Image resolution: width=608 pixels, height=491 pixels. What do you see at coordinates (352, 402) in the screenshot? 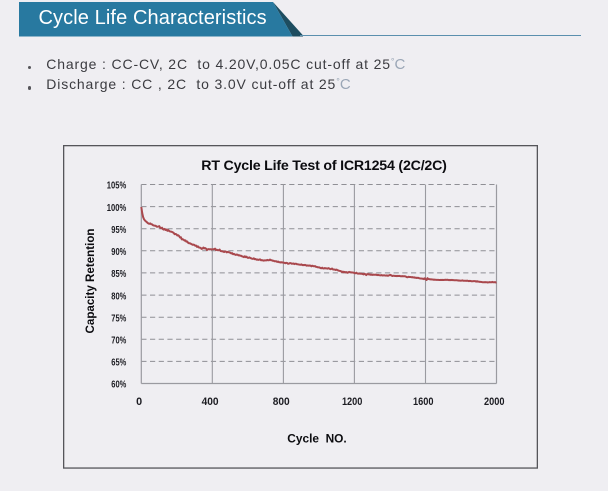
I see `svg-text: 1200` at bounding box center [352, 402].